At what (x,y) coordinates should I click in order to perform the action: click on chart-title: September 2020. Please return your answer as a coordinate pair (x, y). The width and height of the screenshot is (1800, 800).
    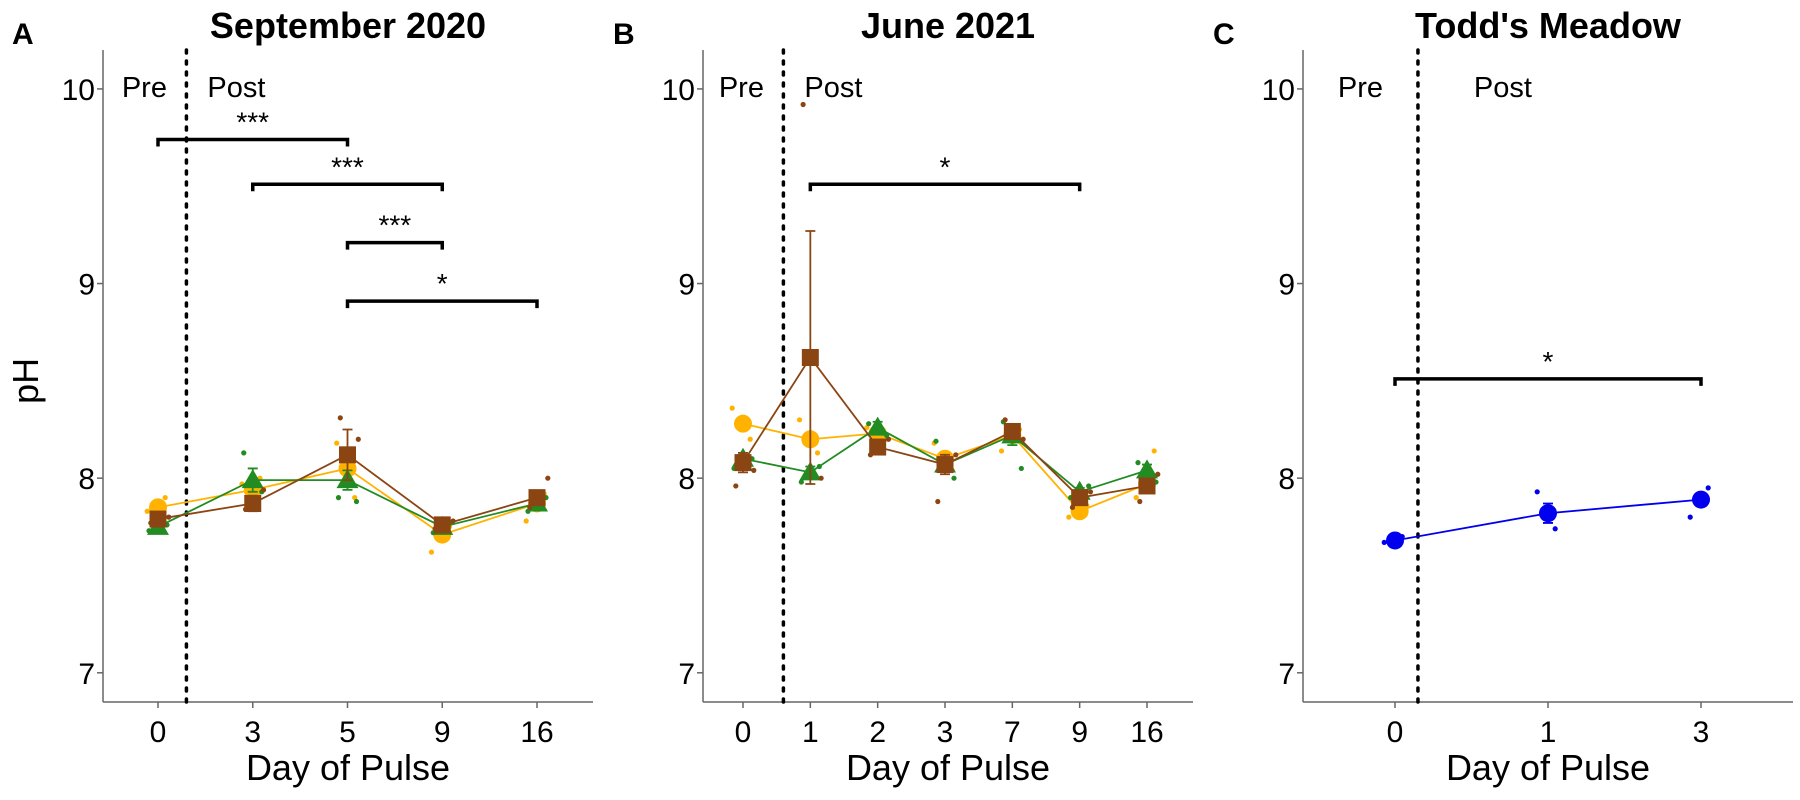
    Looking at the image, I should click on (348, 25).